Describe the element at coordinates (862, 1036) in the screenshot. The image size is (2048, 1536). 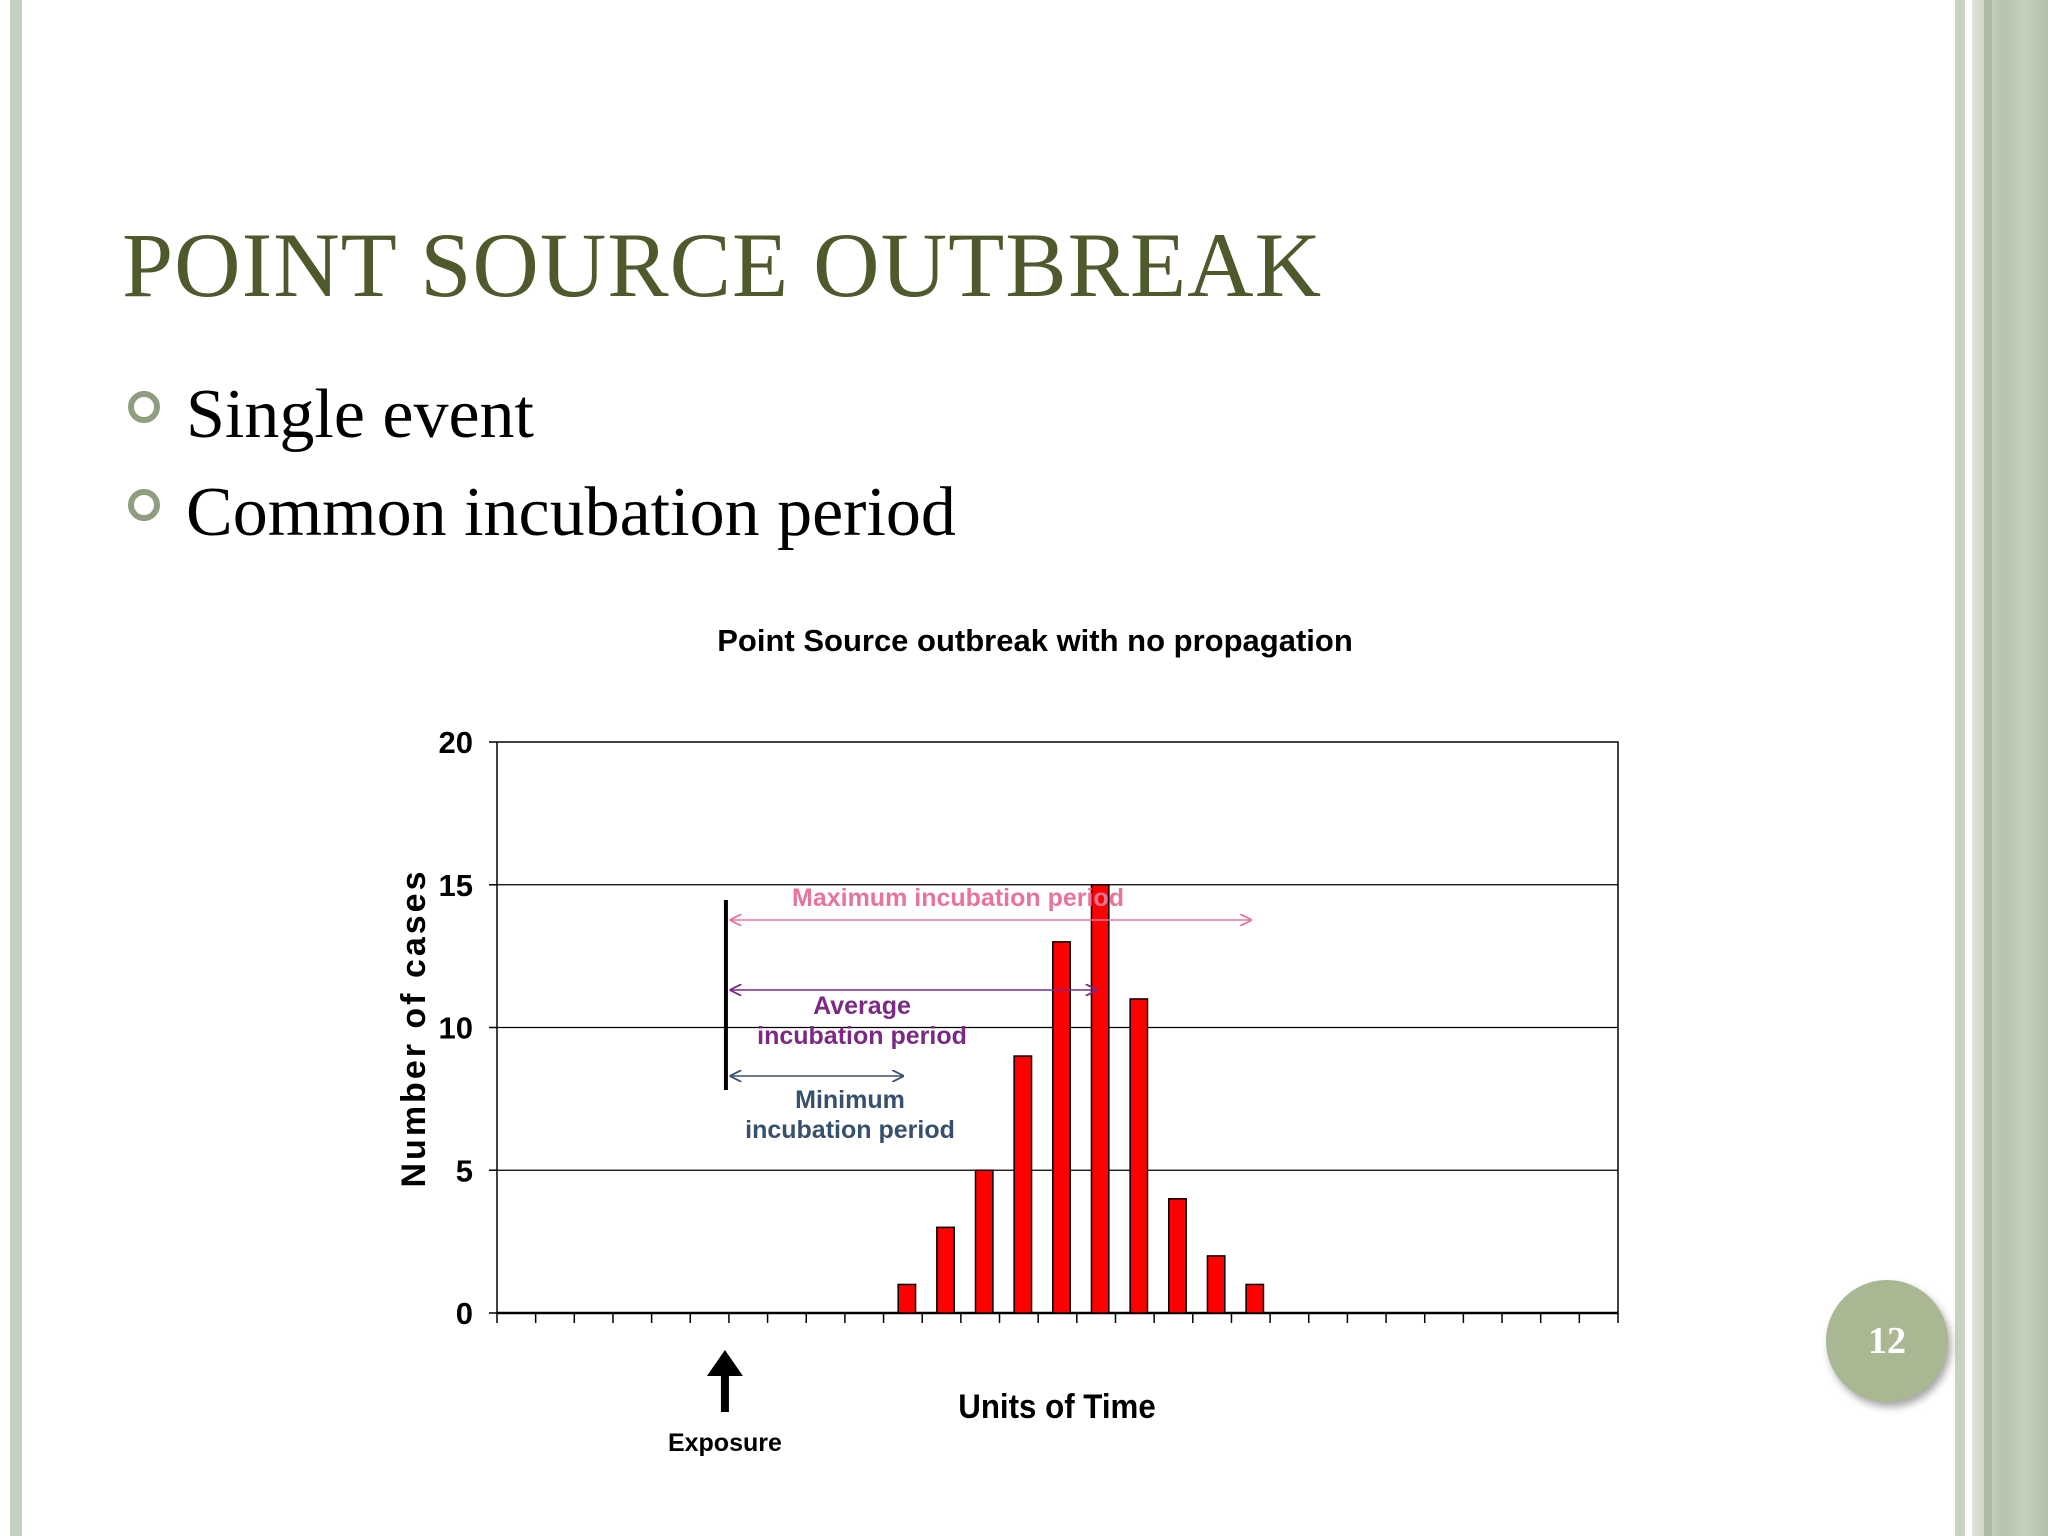
I see `average-incubation-label: incubation period` at that location.